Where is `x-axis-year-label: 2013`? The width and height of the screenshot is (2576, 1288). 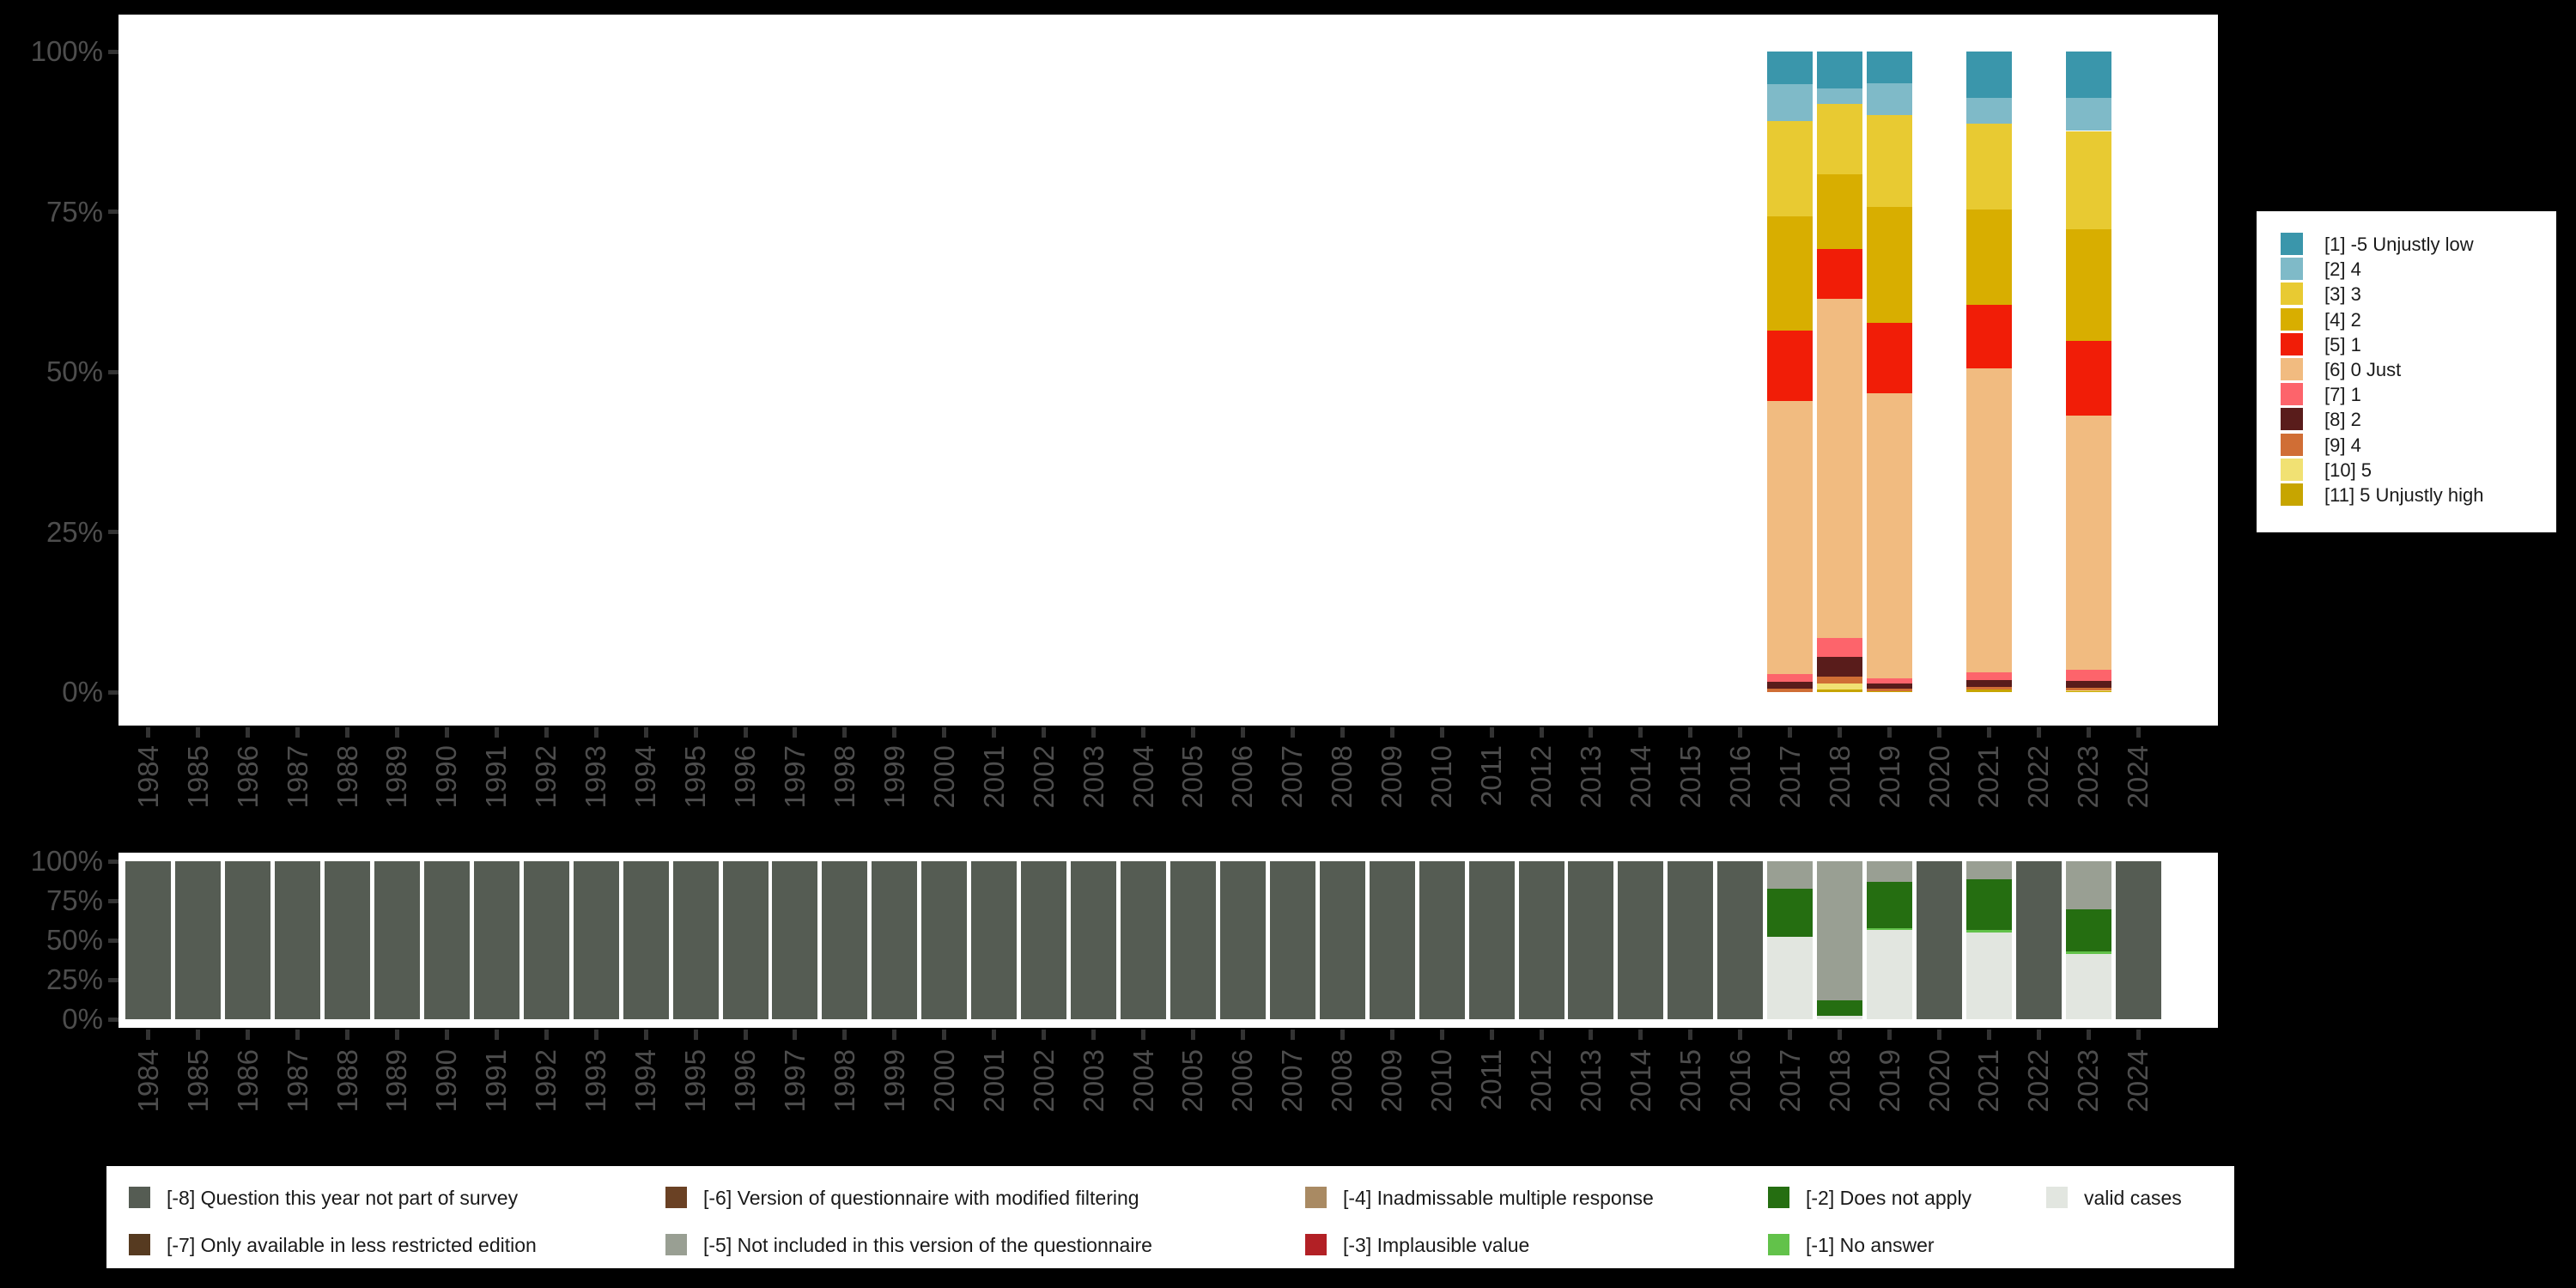 x-axis-year-label: 2013 is located at coordinates (1590, 777).